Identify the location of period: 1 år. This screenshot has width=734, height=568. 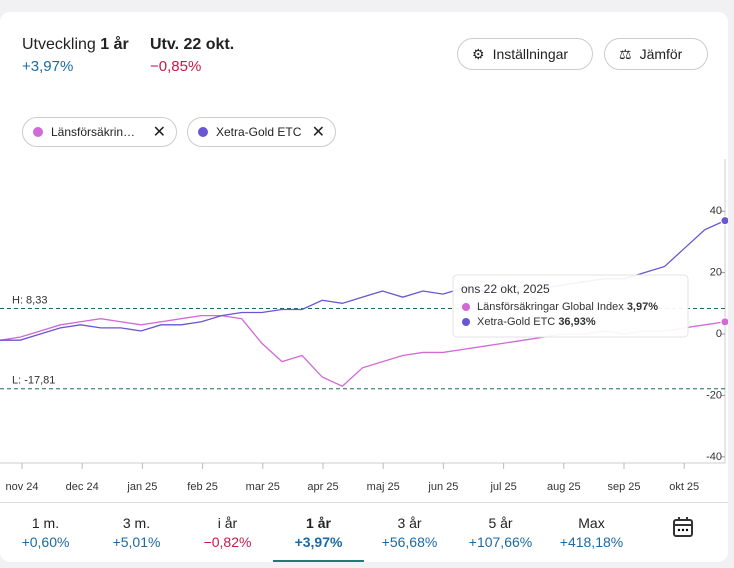
(114, 44).